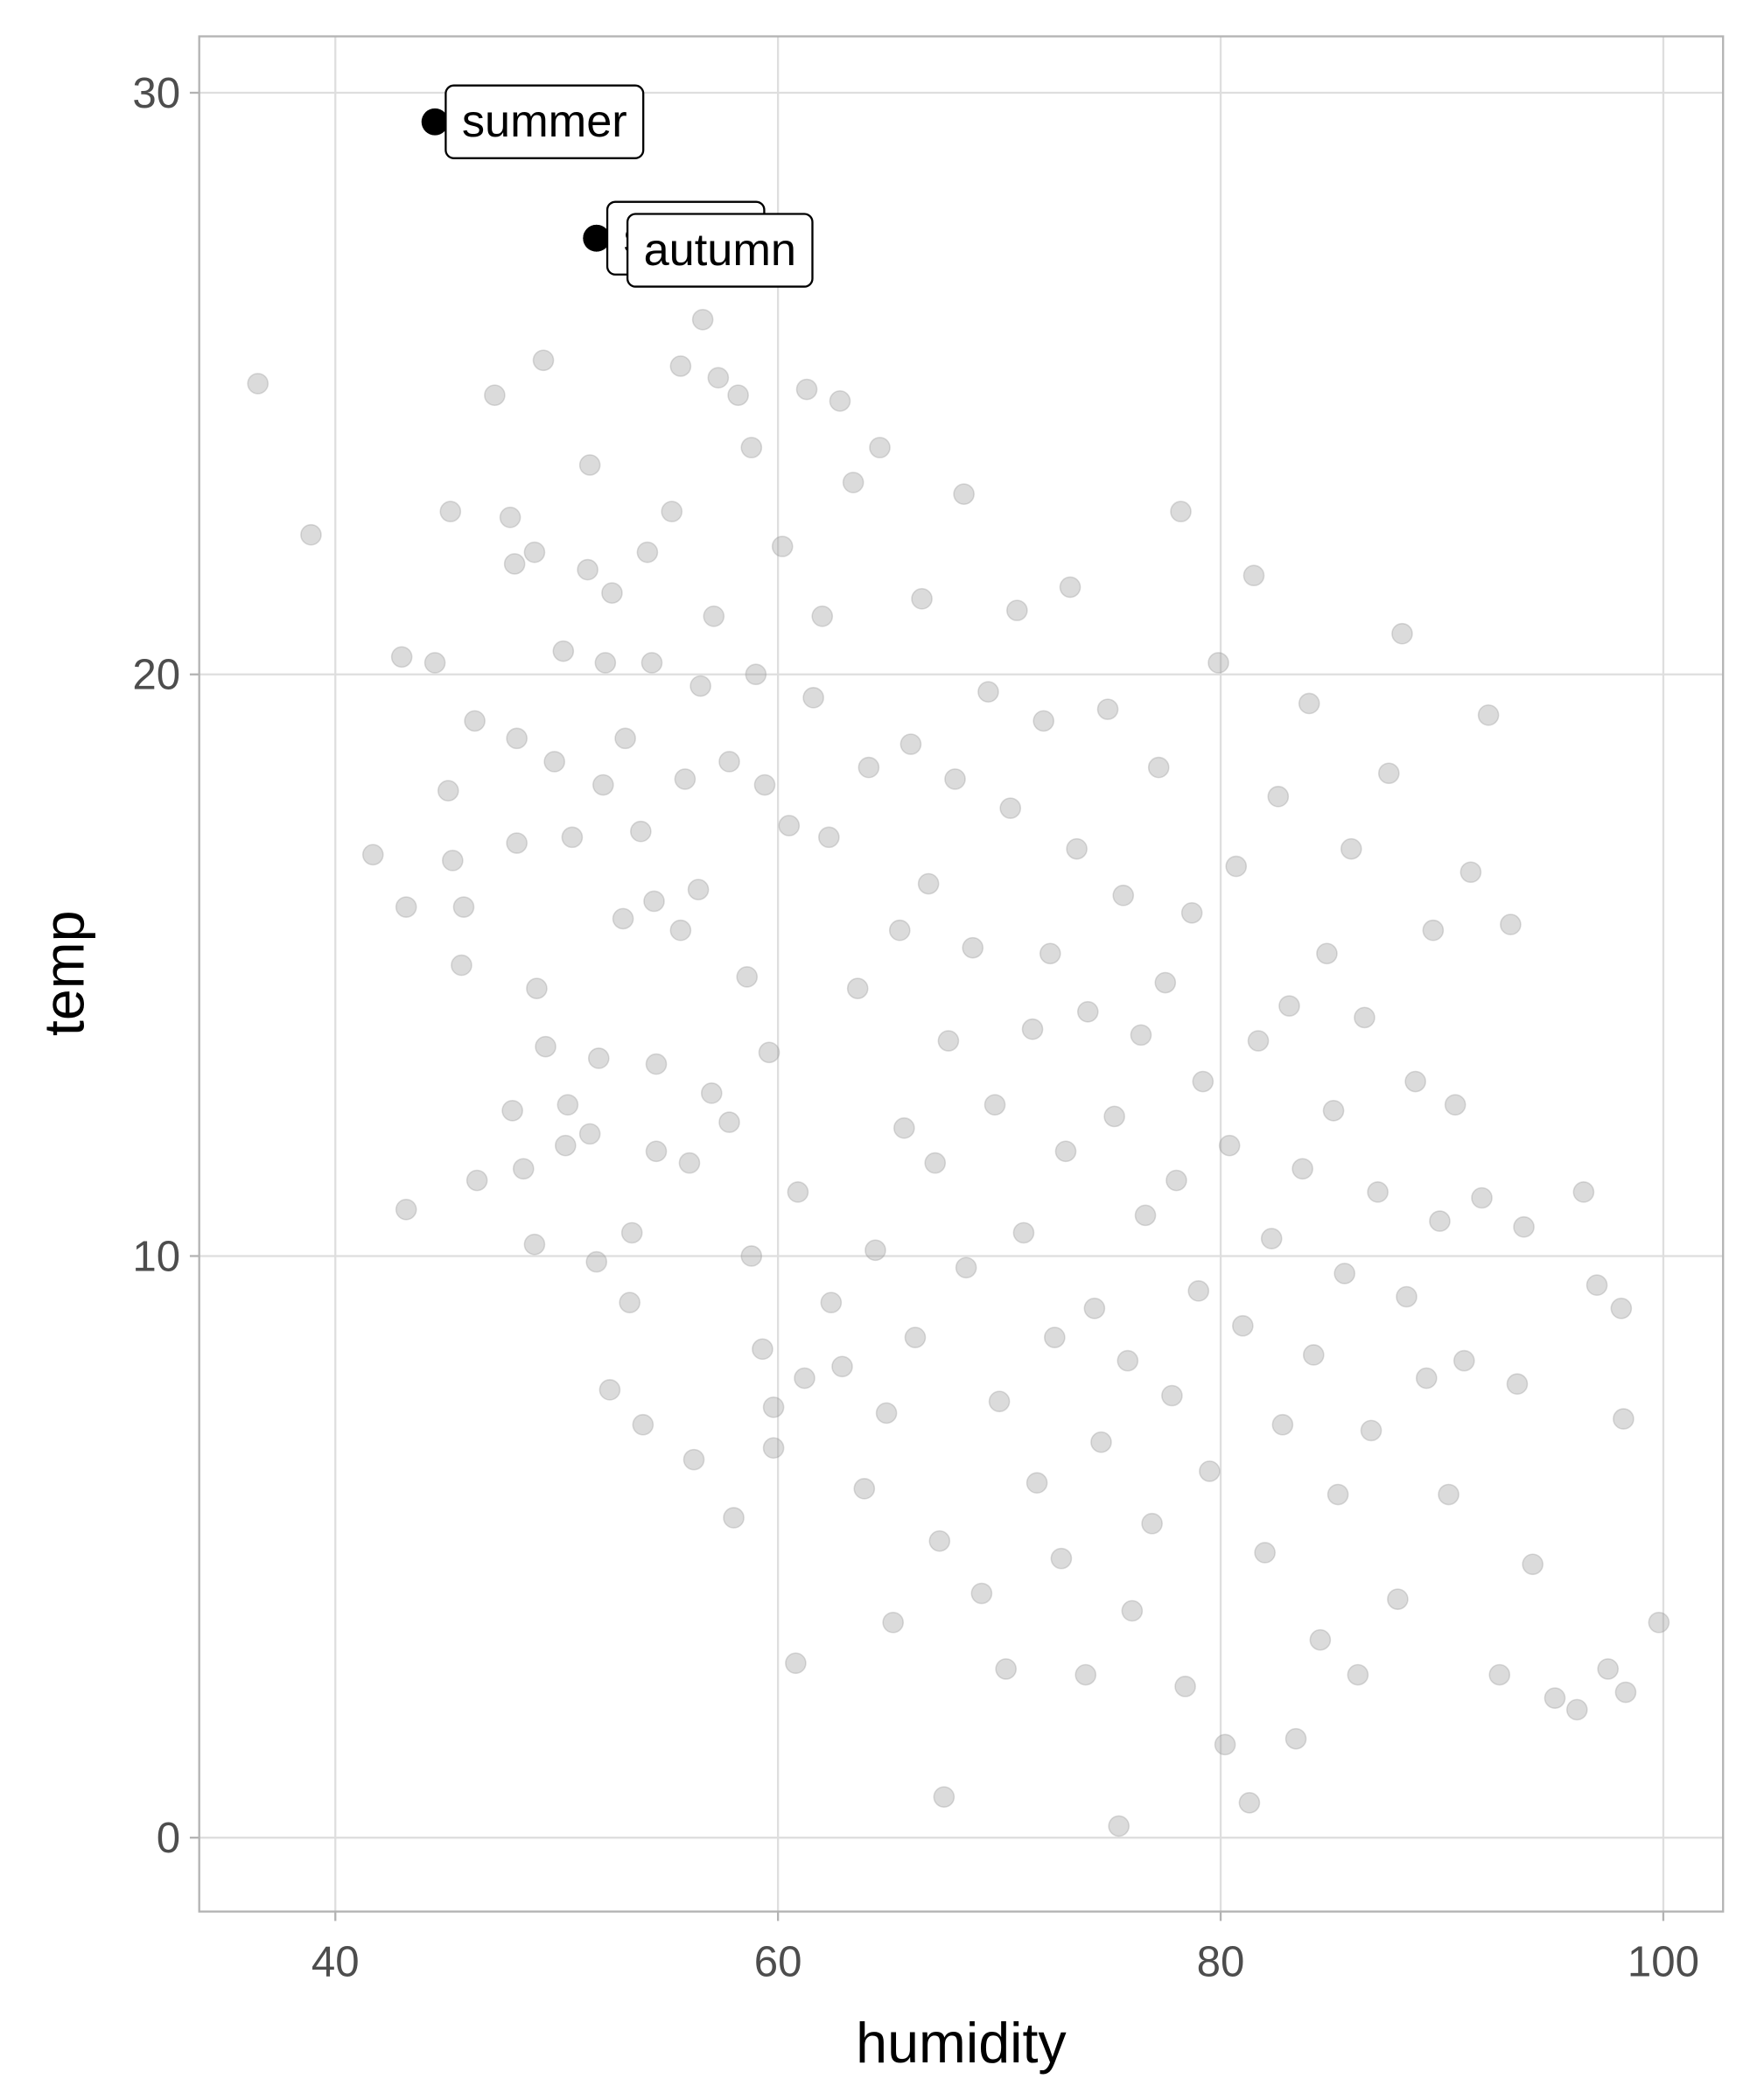 Image resolution: width=1750 pixels, height=2100 pixels. I want to click on y-tick-label: 10, so click(156, 1256).